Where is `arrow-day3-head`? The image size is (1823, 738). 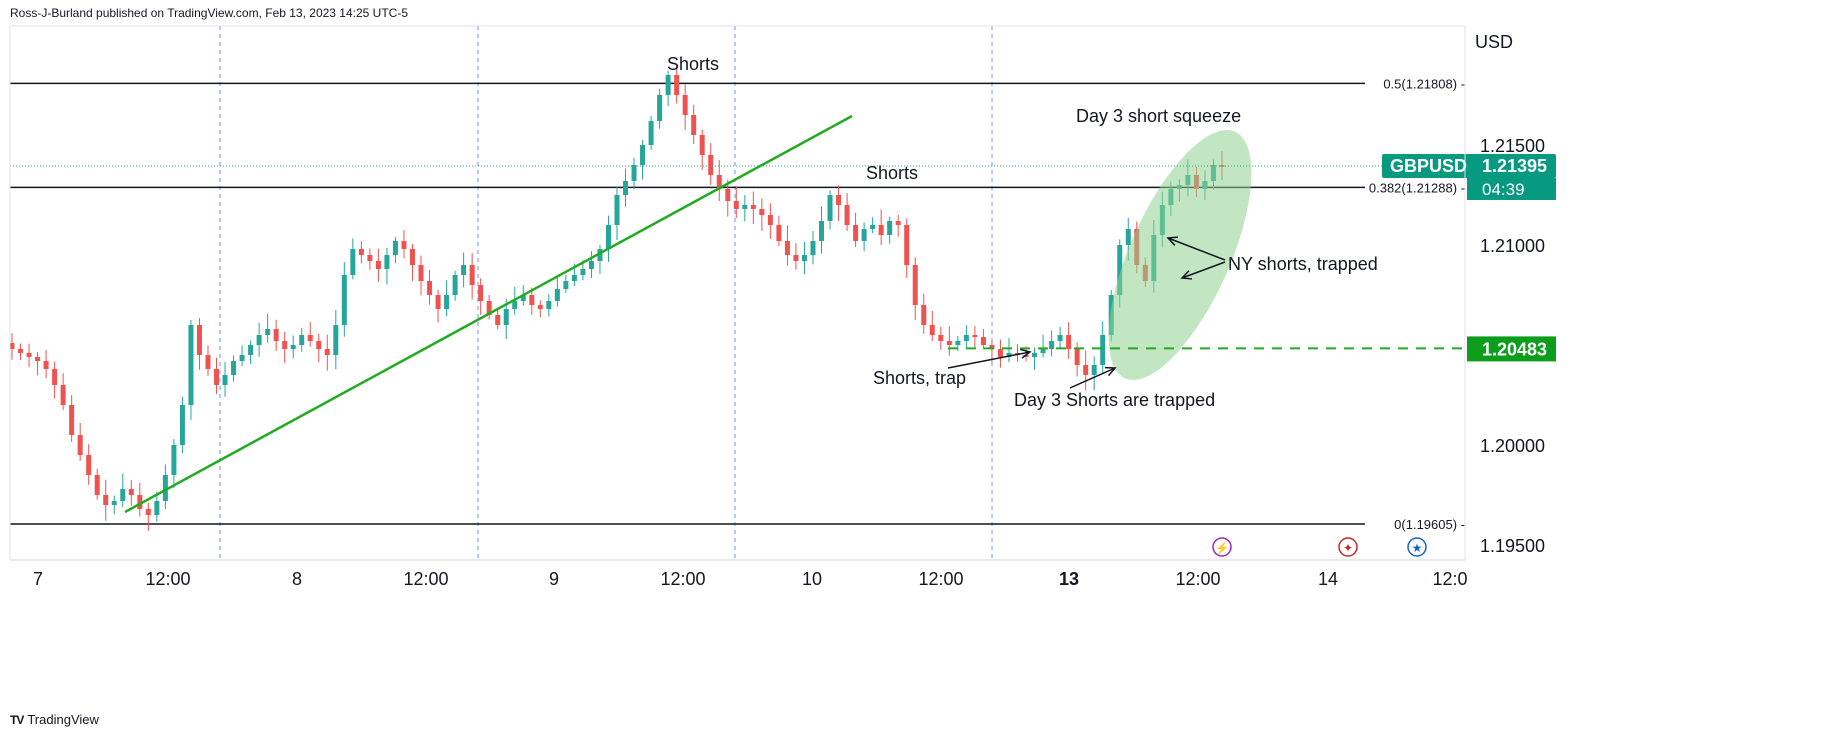
arrow-day3-head is located at coordinates (1110, 371).